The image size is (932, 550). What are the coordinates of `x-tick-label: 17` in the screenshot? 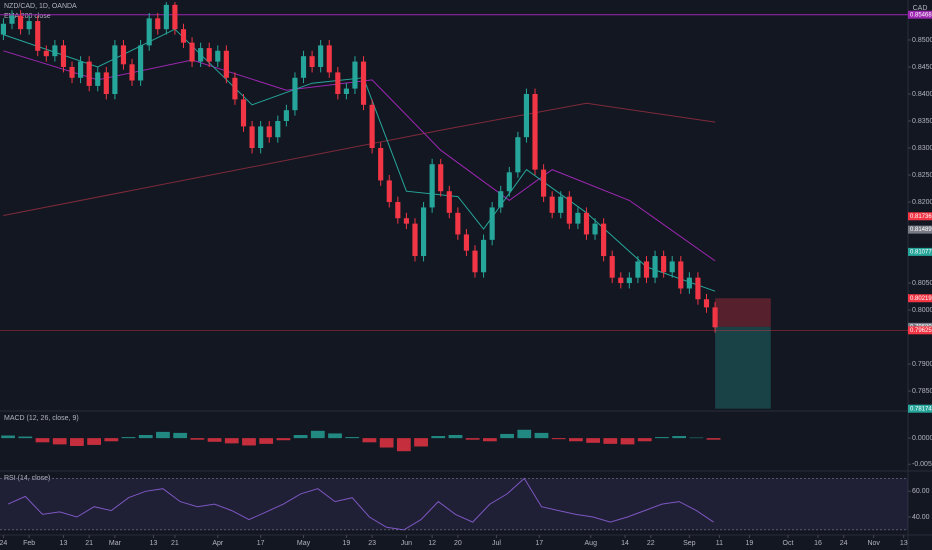 It's located at (539, 543).